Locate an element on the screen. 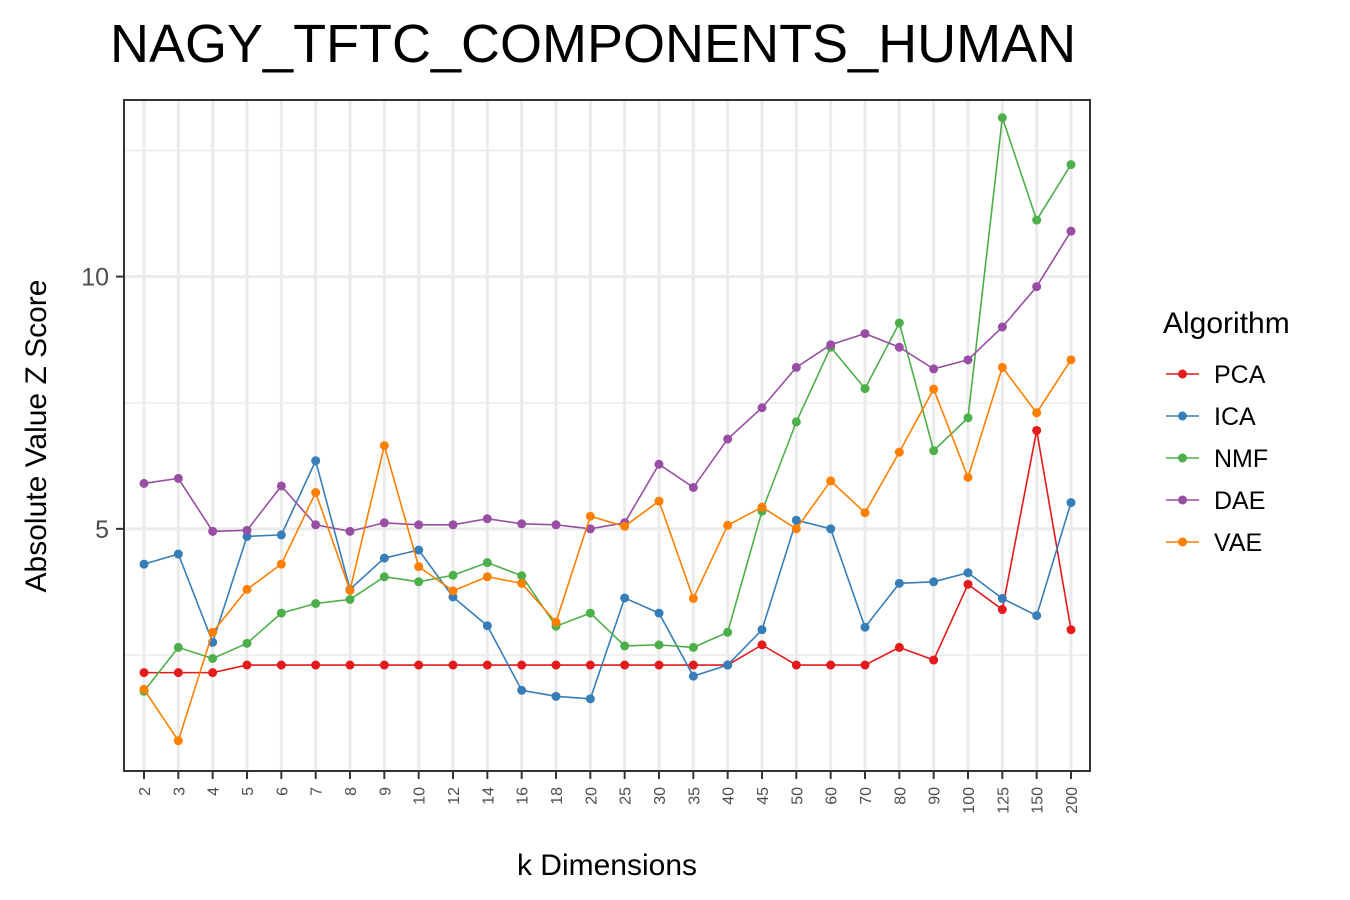 The width and height of the screenshot is (1350, 900). x-tick-label: 9 is located at coordinates (385, 791).